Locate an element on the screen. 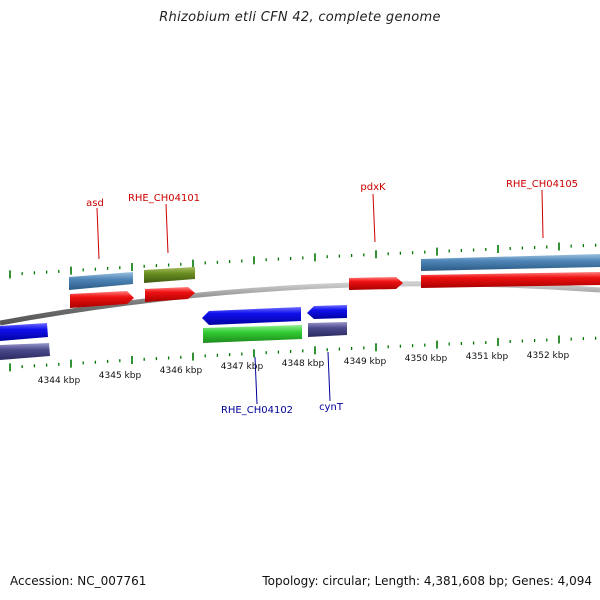 The image size is (600, 600). scale-label: 4345 kbp is located at coordinates (120, 376).